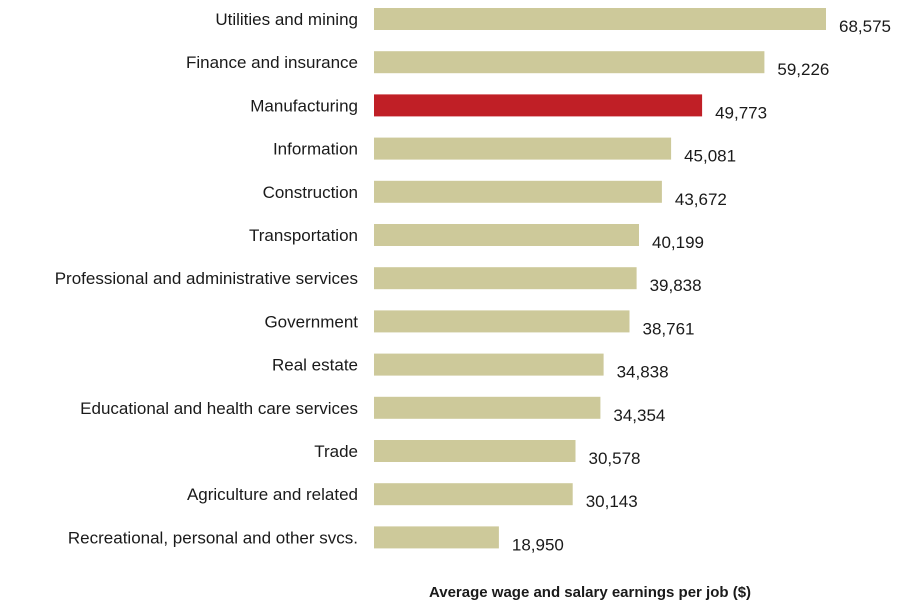 This screenshot has height=605, width=913. What do you see at coordinates (701, 199) in the screenshot?
I see `value-label-4: 43,672` at bounding box center [701, 199].